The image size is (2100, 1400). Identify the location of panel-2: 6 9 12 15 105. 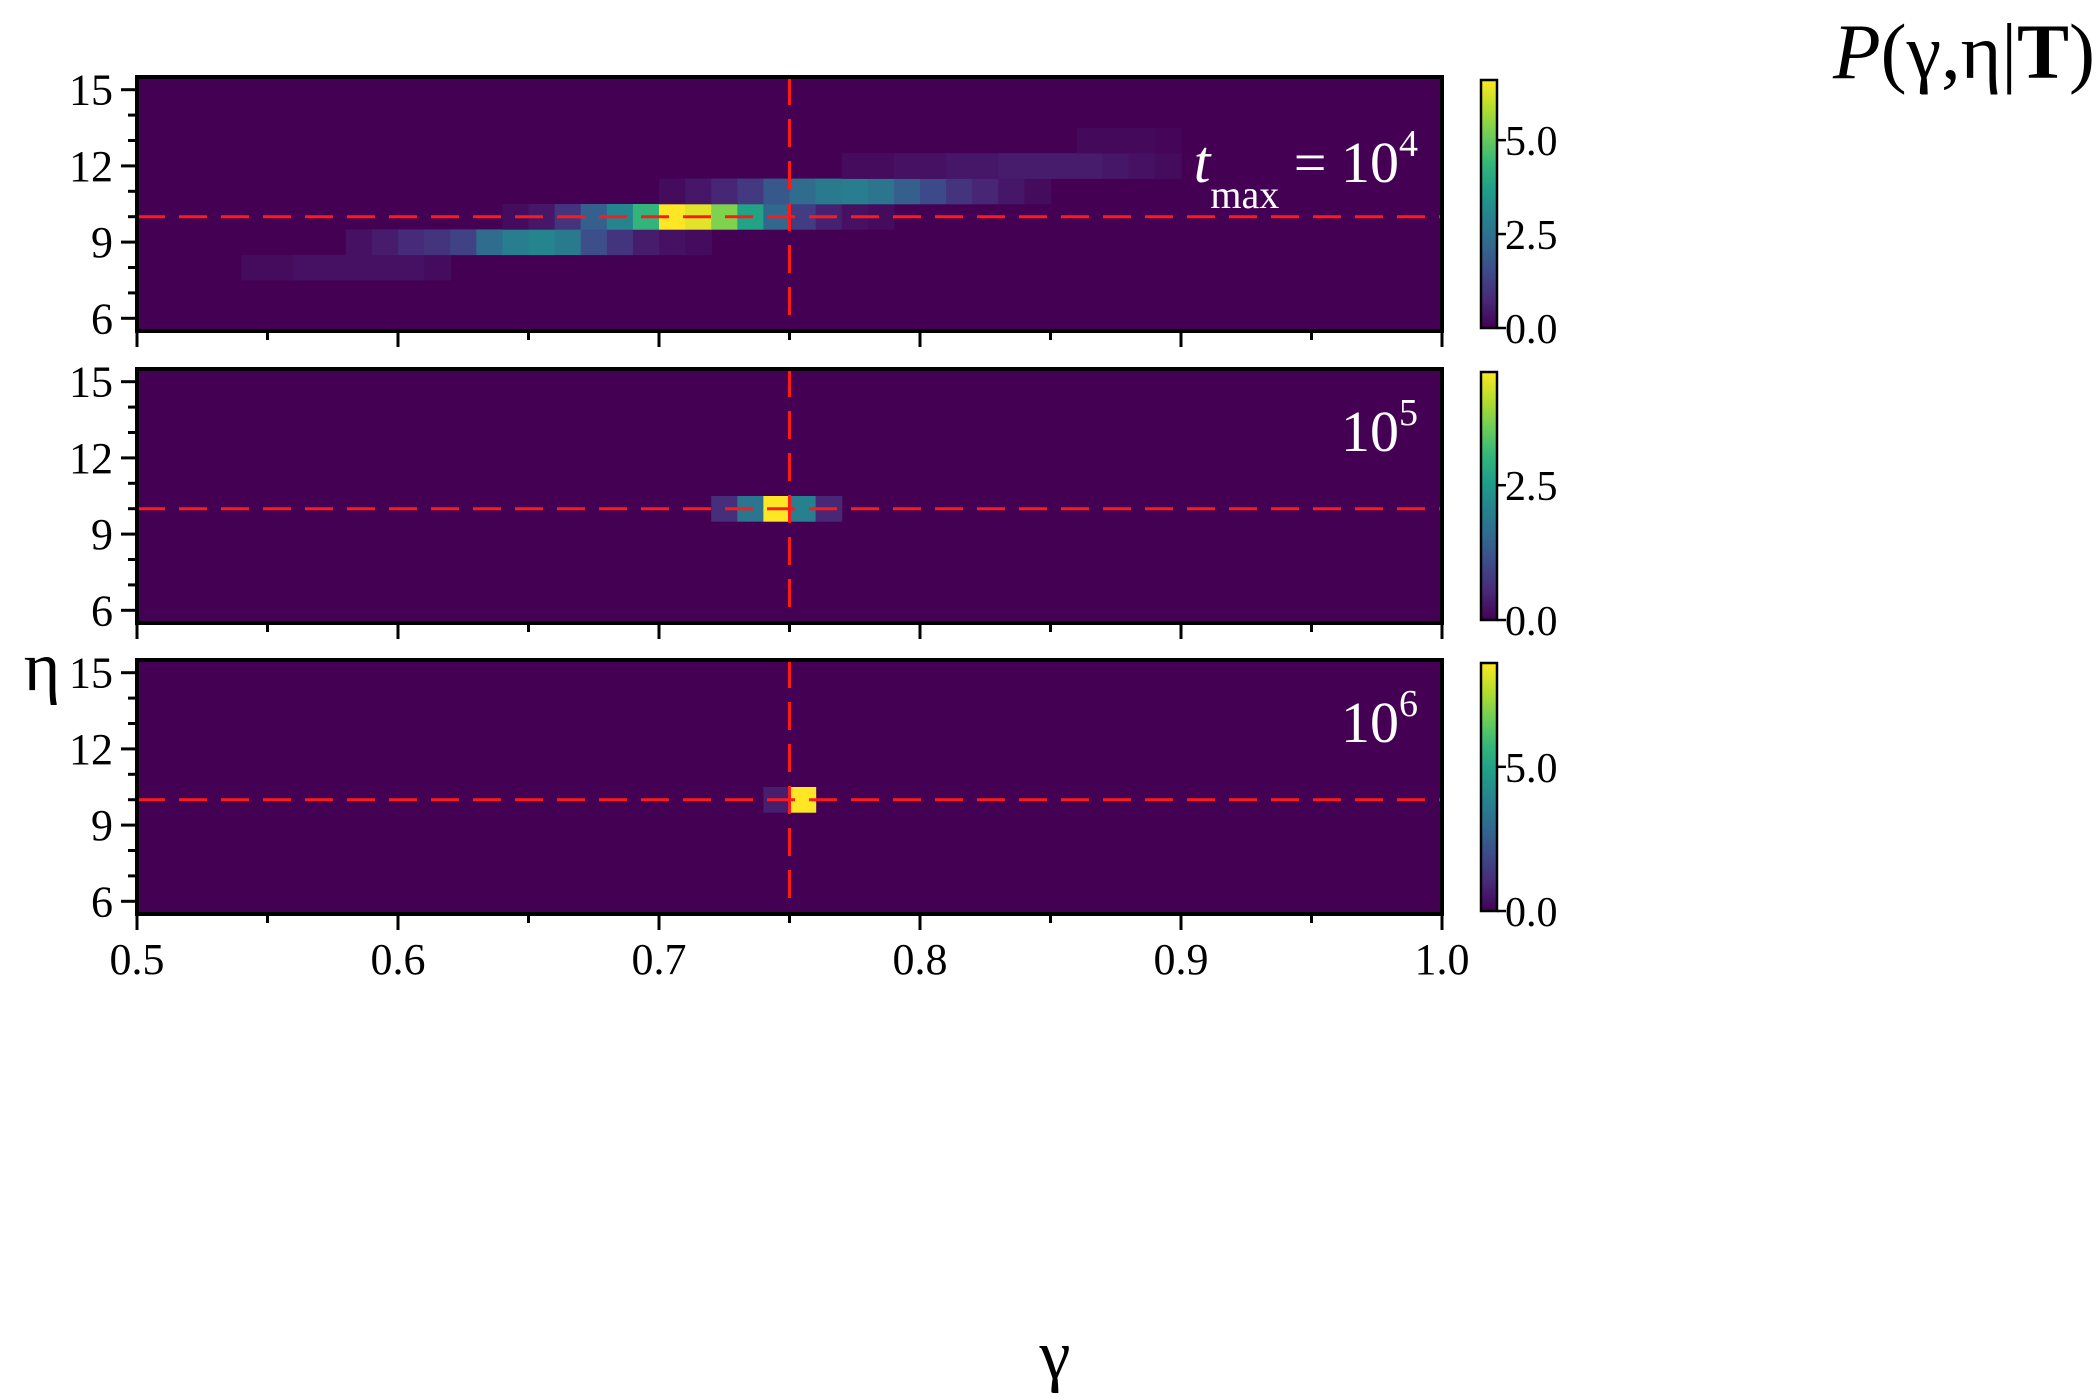
(756, 498).